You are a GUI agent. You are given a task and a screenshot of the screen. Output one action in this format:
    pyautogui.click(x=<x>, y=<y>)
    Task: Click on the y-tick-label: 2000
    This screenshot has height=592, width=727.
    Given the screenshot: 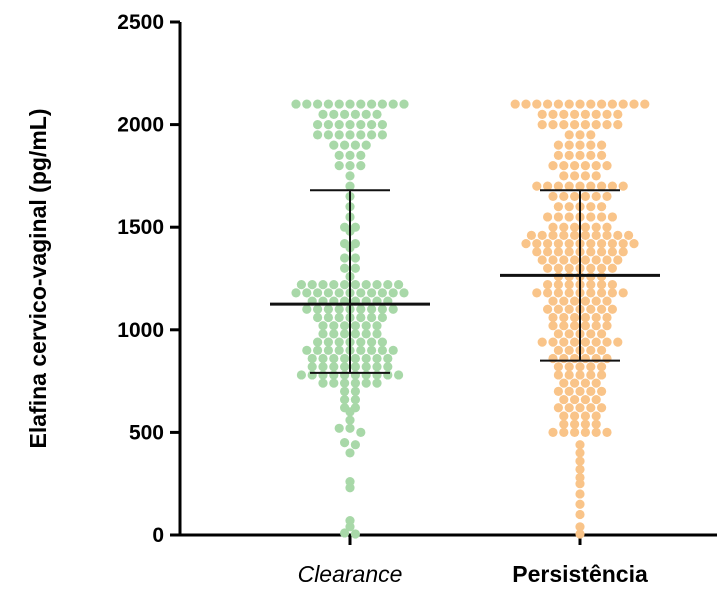 What is the action you would take?
    pyautogui.click(x=140, y=125)
    